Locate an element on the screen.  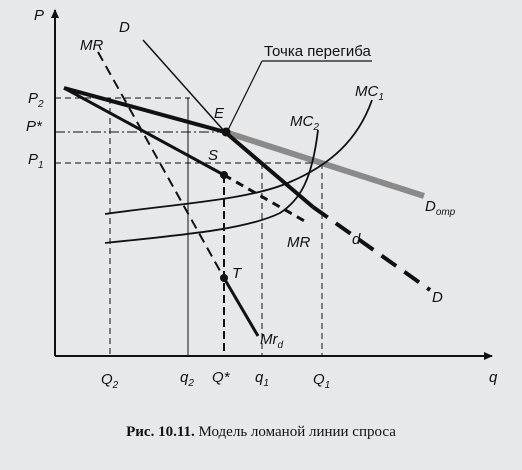
label-D-top: D is located at coordinates (124, 27).